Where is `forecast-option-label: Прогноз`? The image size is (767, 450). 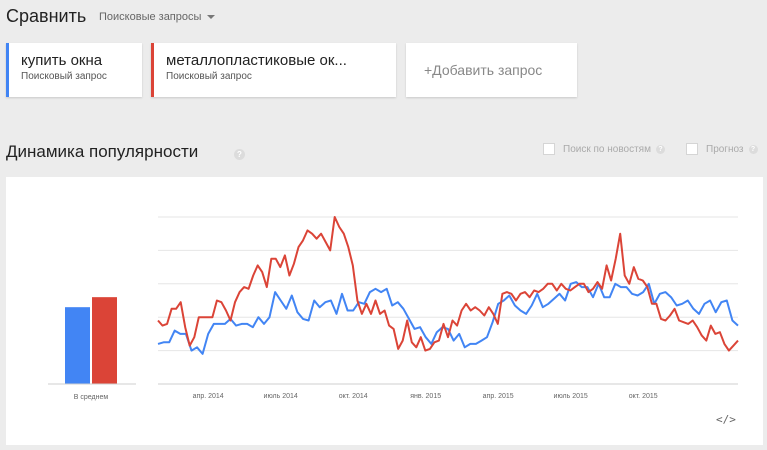 forecast-option-label: Прогноз is located at coordinates (725, 149).